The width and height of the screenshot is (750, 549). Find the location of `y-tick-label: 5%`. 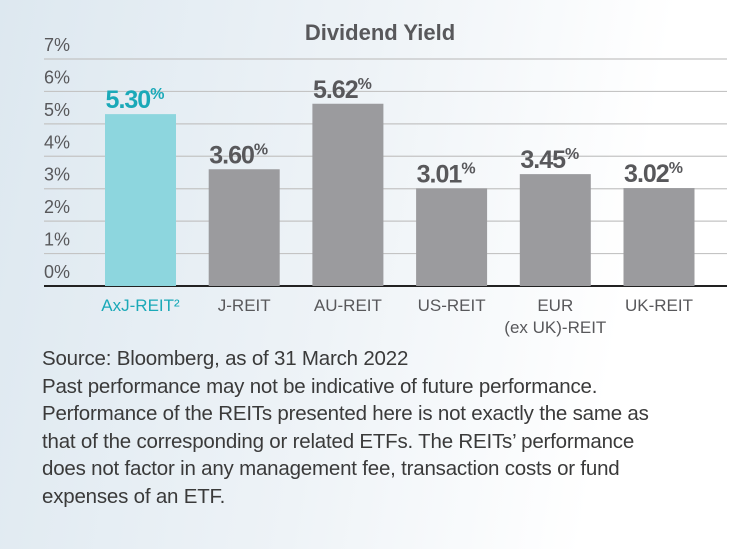

y-tick-label: 5% is located at coordinates (57, 110).